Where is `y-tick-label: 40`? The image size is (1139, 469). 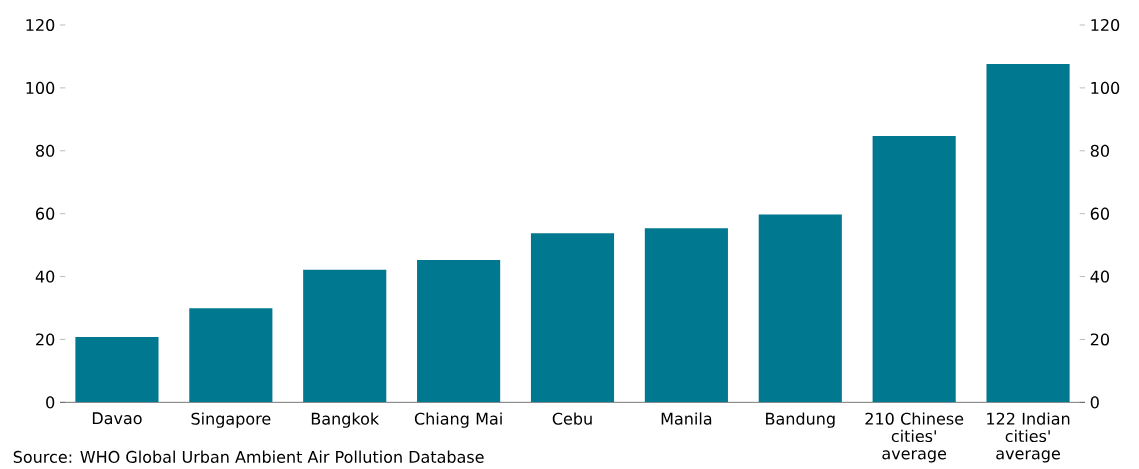 y-tick-label: 40 is located at coordinates (45, 276).